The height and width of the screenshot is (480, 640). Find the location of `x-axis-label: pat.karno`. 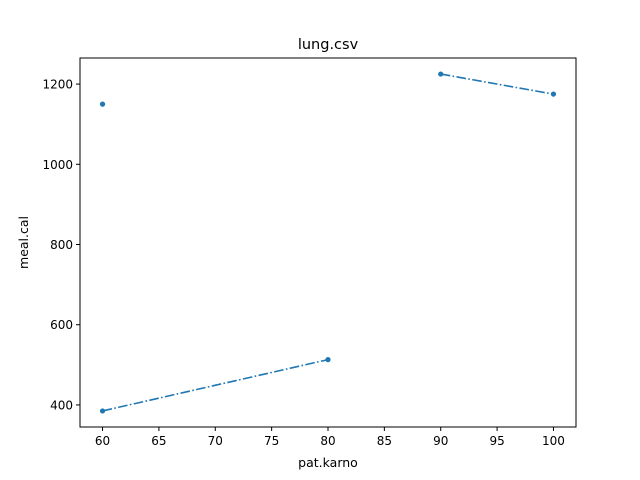

x-axis-label: pat.karno is located at coordinates (328, 462).